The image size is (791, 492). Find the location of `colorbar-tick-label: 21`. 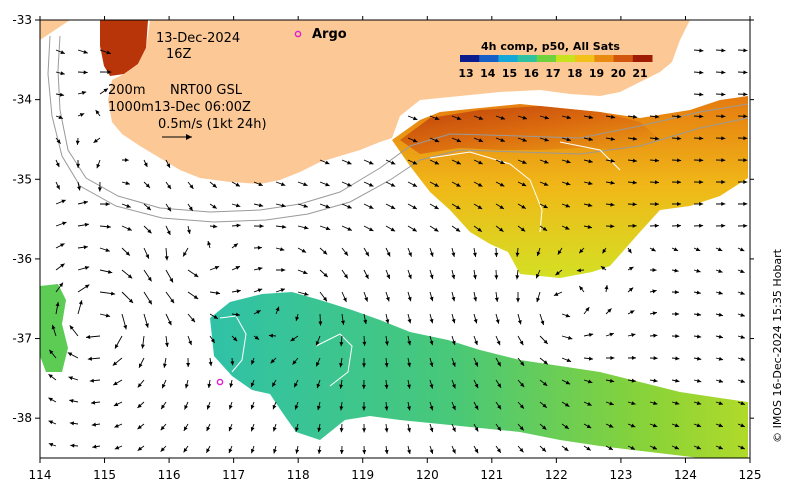

colorbar-tick-label: 21 is located at coordinates (639, 73).